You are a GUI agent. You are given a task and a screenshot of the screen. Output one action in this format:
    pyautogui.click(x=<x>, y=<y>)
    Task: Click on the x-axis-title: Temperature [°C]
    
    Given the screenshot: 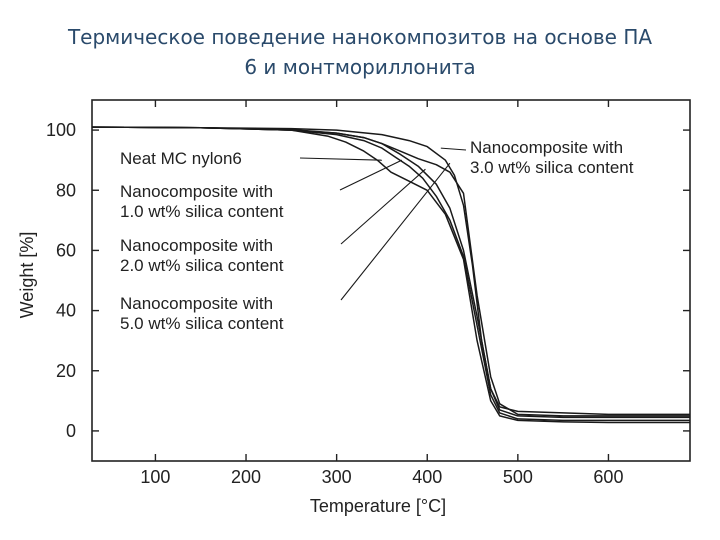 What is the action you would take?
    pyautogui.click(x=378, y=506)
    